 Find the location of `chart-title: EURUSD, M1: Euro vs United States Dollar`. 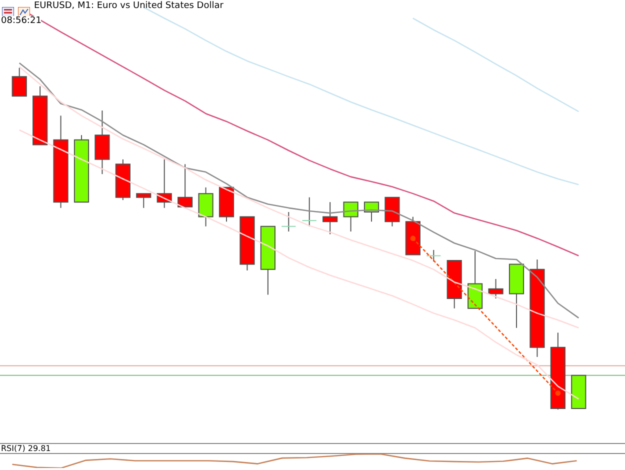

chart-title: EURUSD, M1: Euro vs United States Dollar is located at coordinates (129, 6).